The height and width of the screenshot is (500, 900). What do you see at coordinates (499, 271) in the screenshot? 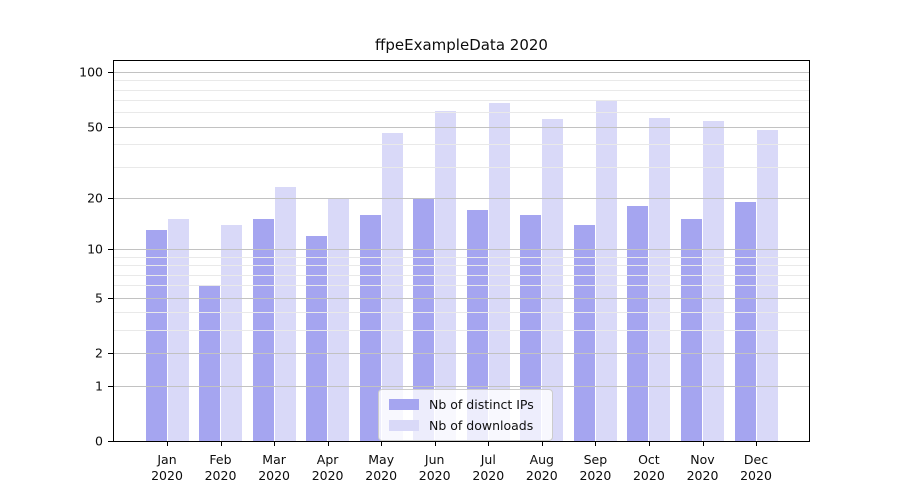
I see `bar-downloads-jul` at bounding box center [499, 271].